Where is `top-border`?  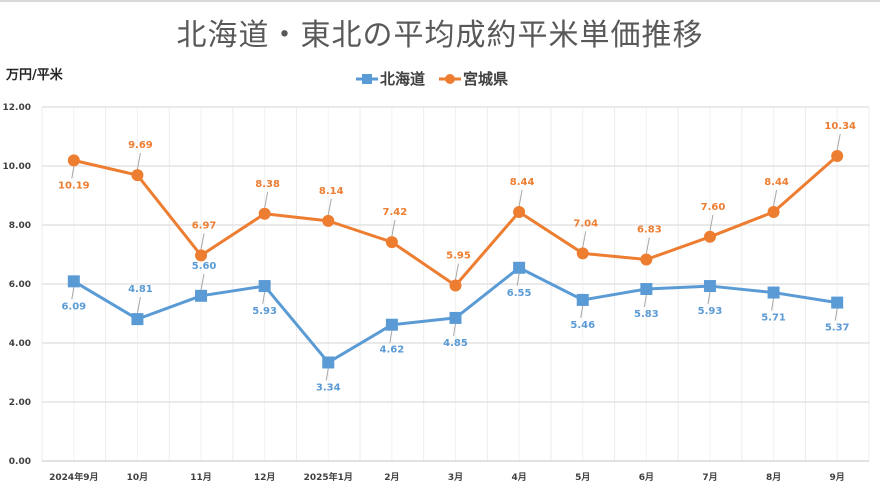 top-border is located at coordinates (440, 1).